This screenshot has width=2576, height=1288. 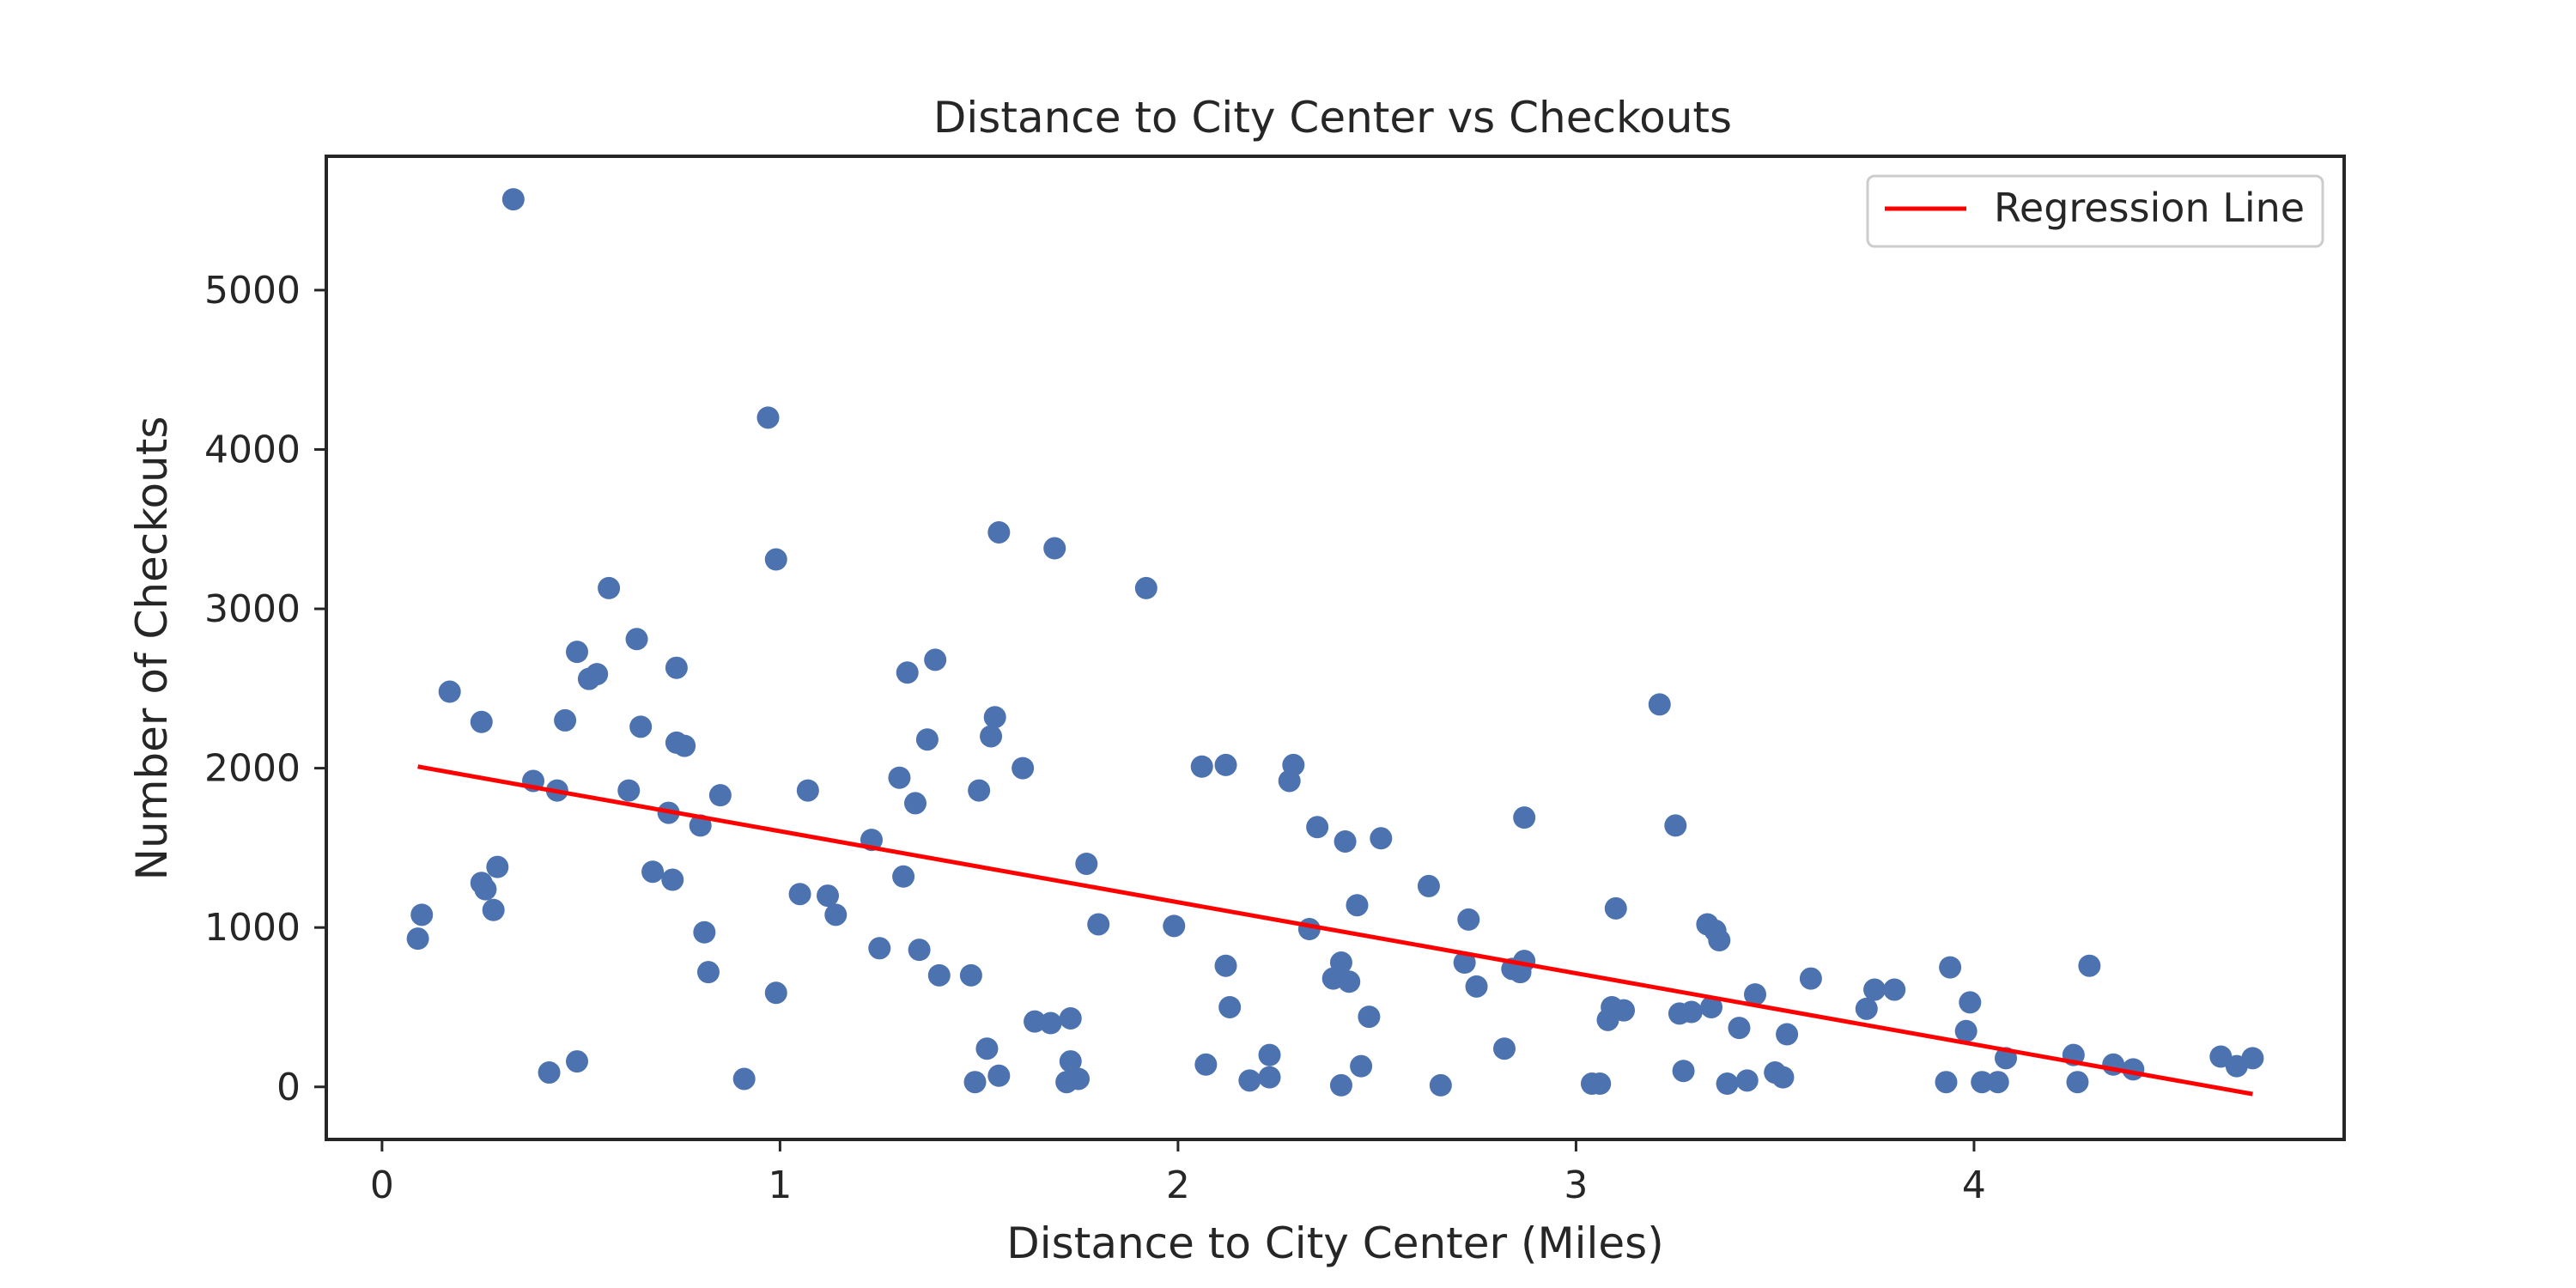 I want to click on x-axis-label: Distance to City Center (Miles), so click(x=1334, y=1243).